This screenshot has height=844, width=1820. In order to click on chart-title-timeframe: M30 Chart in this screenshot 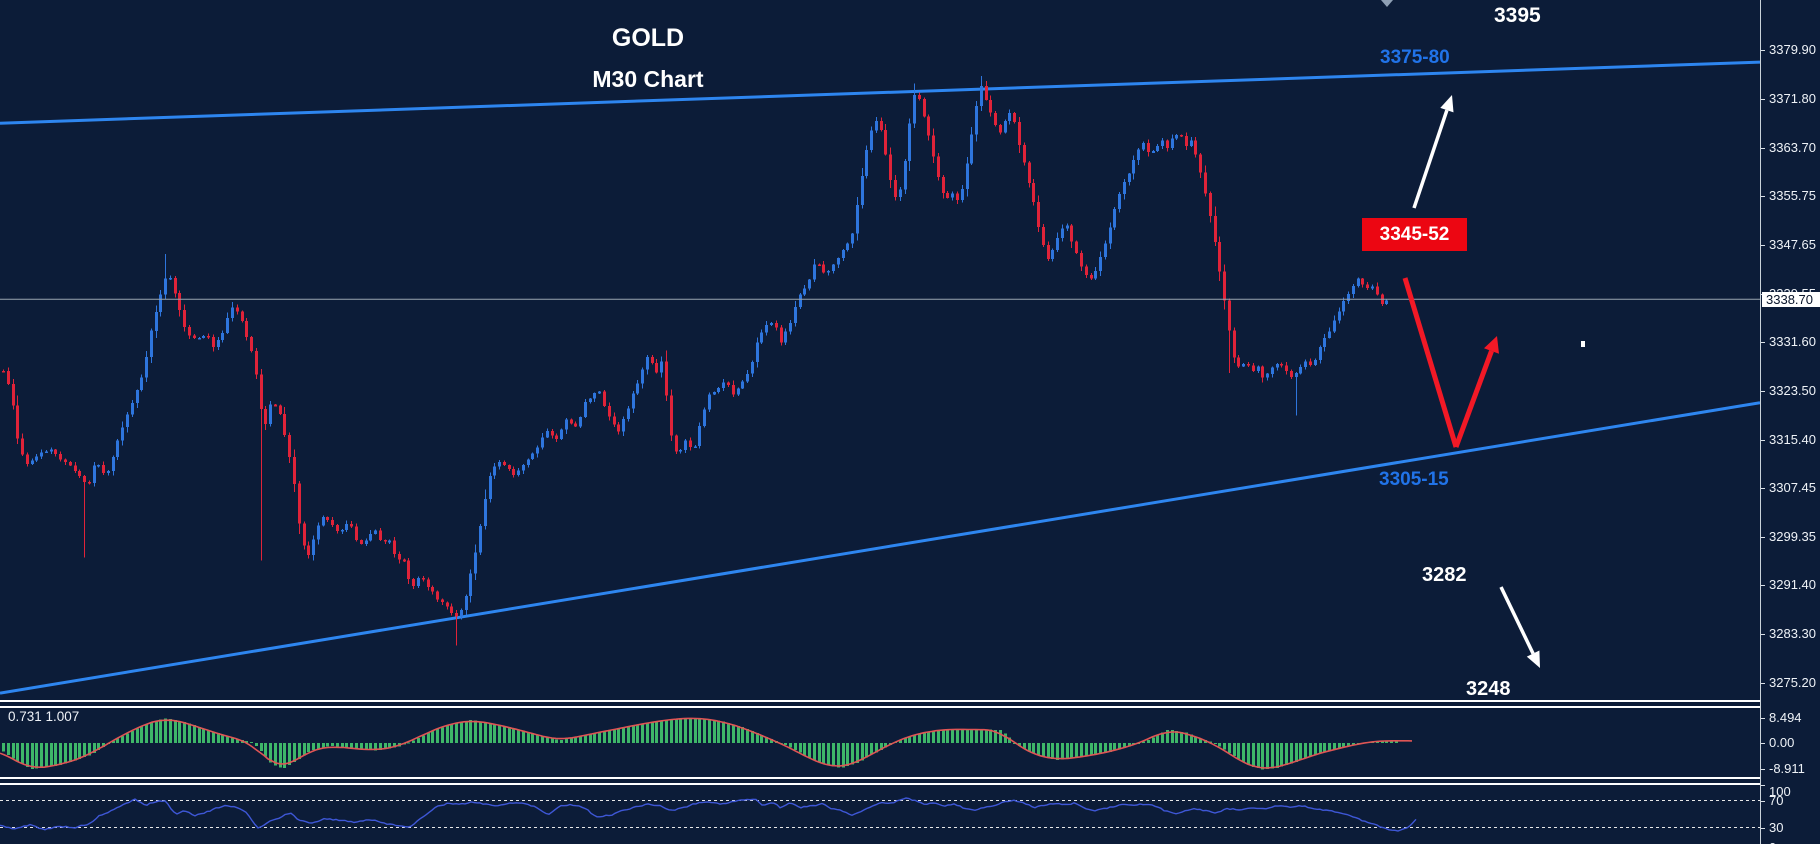, I will do `click(648, 79)`.